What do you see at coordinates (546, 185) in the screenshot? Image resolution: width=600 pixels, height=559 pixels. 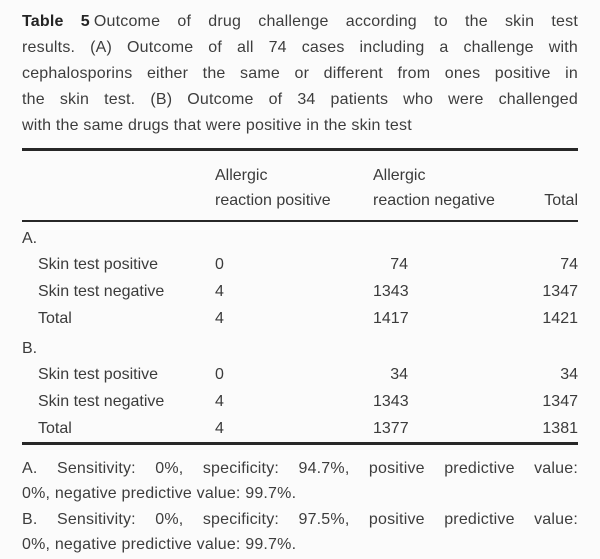 I see `header-total: Total` at bounding box center [546, 185].